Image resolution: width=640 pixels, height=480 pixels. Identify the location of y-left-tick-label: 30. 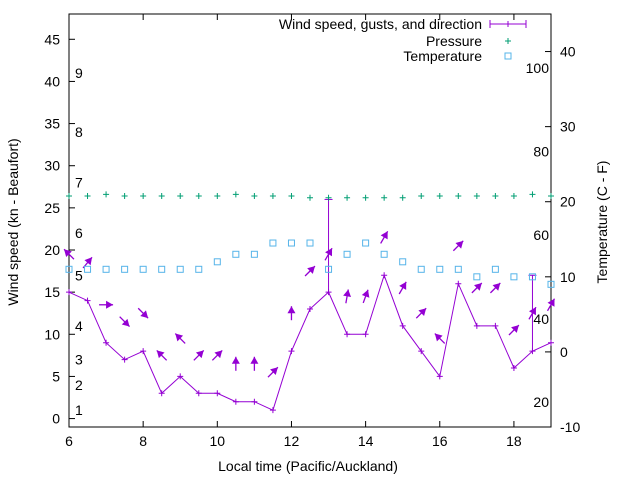
(52, 166).